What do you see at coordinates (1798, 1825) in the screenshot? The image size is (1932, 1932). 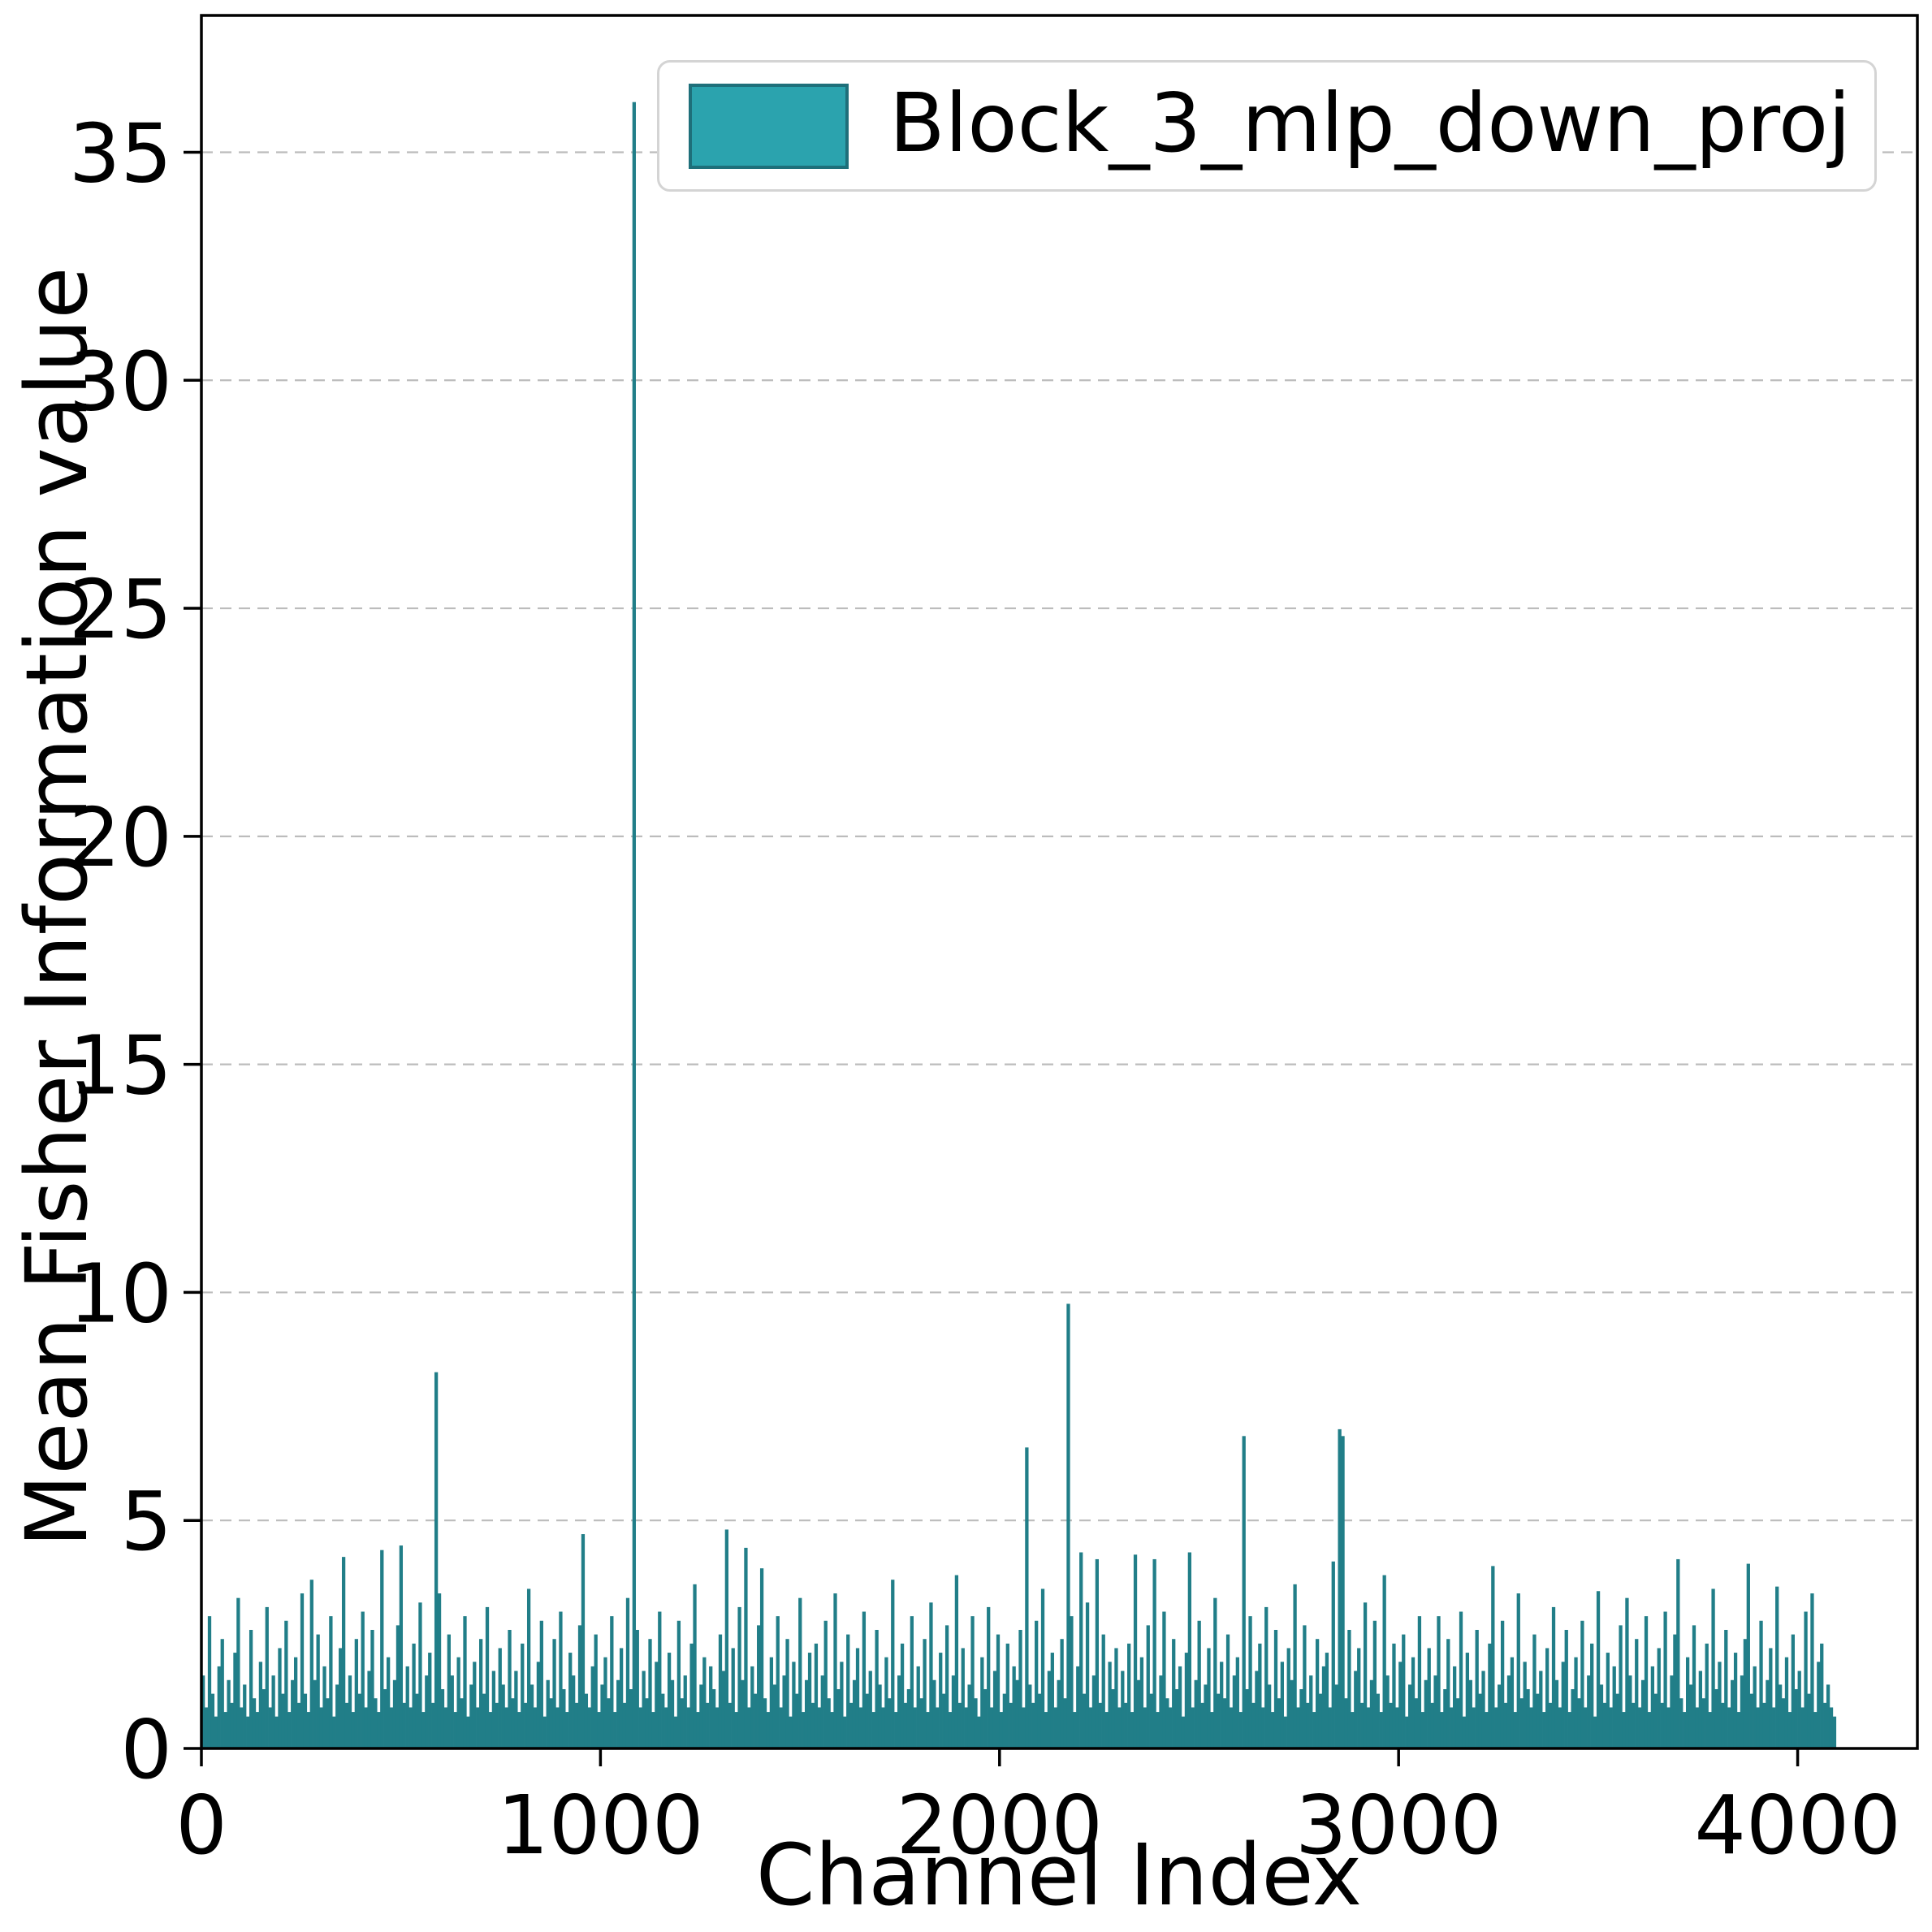 I see `x-tick-label-4000: 4000` at bounding box center [1798, 1825].